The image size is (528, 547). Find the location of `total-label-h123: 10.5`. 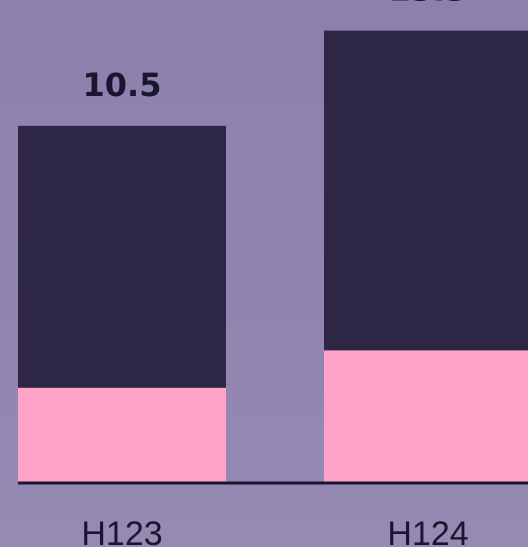

total-label-h123: 10.5 is located at coordinates (122, 85).